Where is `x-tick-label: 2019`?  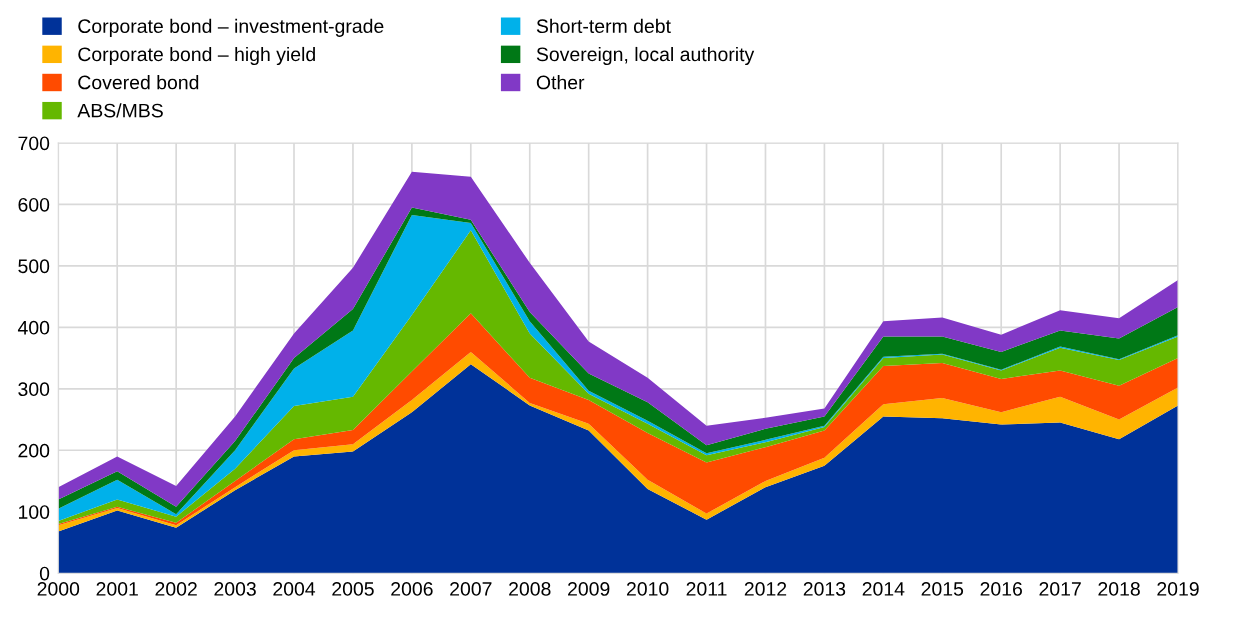
x-tick-label: 2019 is located at coordinates (1178, 589).